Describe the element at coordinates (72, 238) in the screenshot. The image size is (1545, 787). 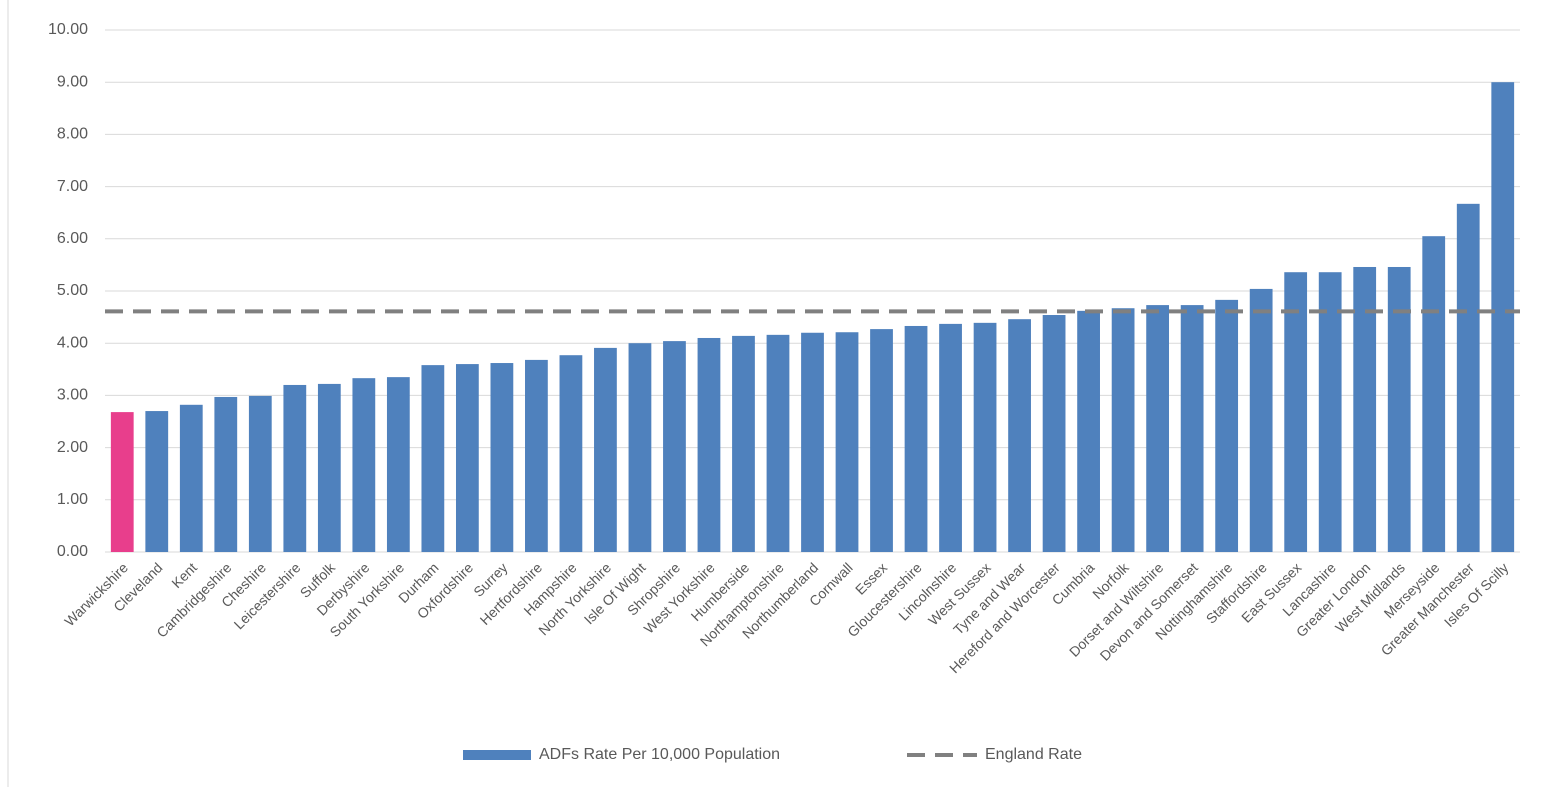
I see `y-tick-label: 6.00` at that location.